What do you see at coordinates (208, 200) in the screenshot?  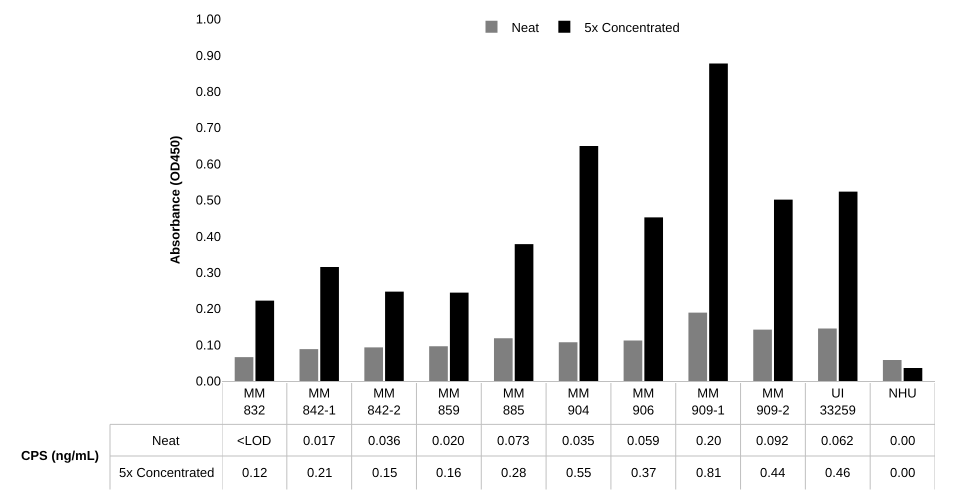 I see `y-tick-label: 0.50` at bounding box center [208, 200].